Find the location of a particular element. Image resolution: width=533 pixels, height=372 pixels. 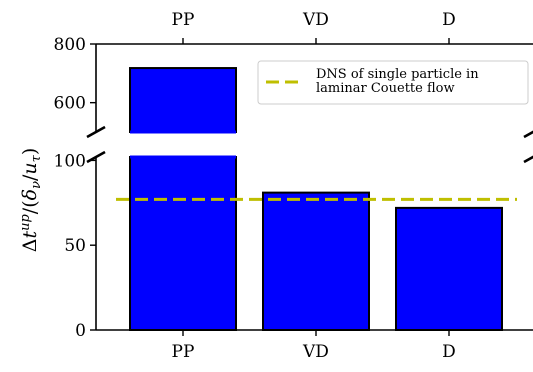

y-axis-label: Δtup/(δν/uτ) is located at coordinates (31, 200).